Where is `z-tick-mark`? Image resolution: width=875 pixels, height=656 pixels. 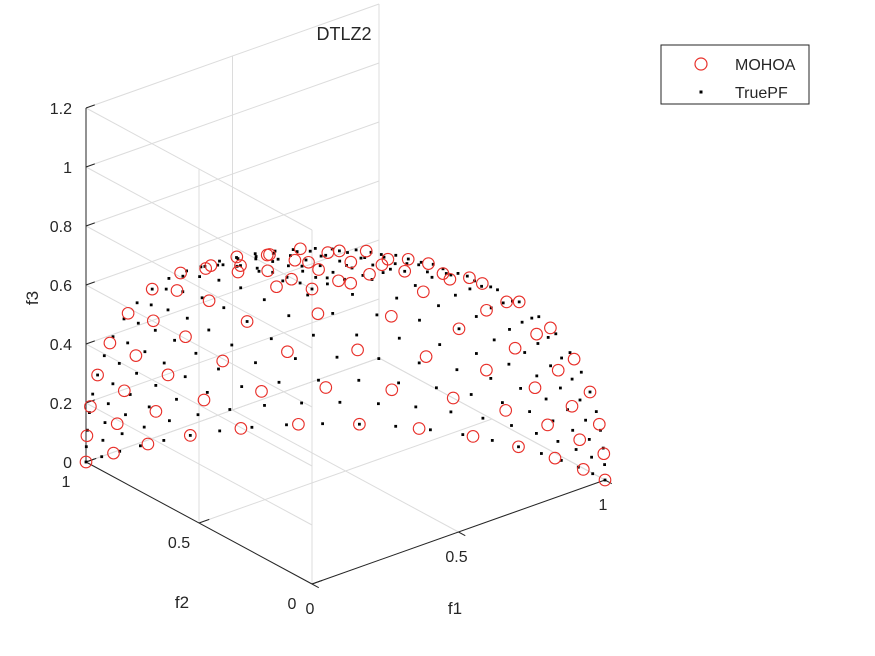
z-tick-mark is located at coordinates (90, 224).